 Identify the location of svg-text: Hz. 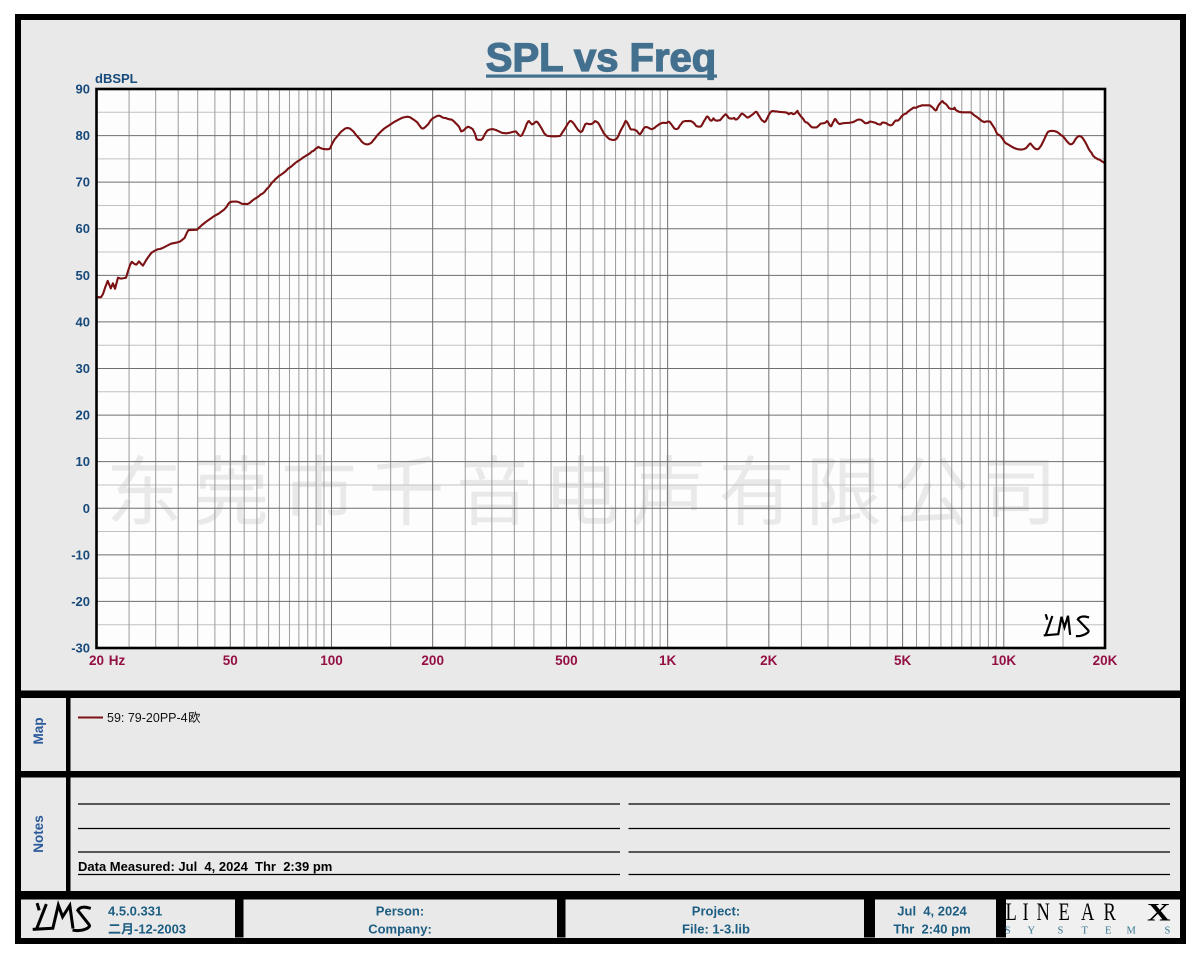
(117, 660).